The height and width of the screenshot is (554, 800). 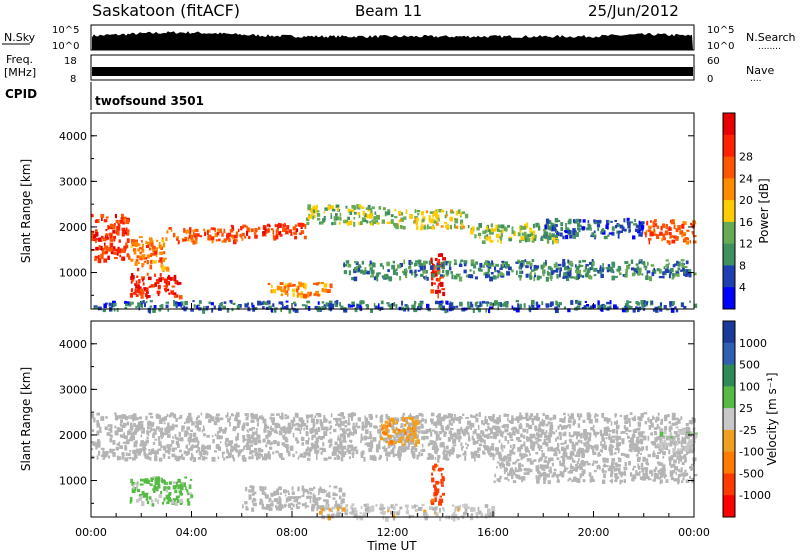 What do you see at coordinates (749, 365) in the screenshot?
I see `colorbar-tick-label: 500` at bounding box center [749, 365].